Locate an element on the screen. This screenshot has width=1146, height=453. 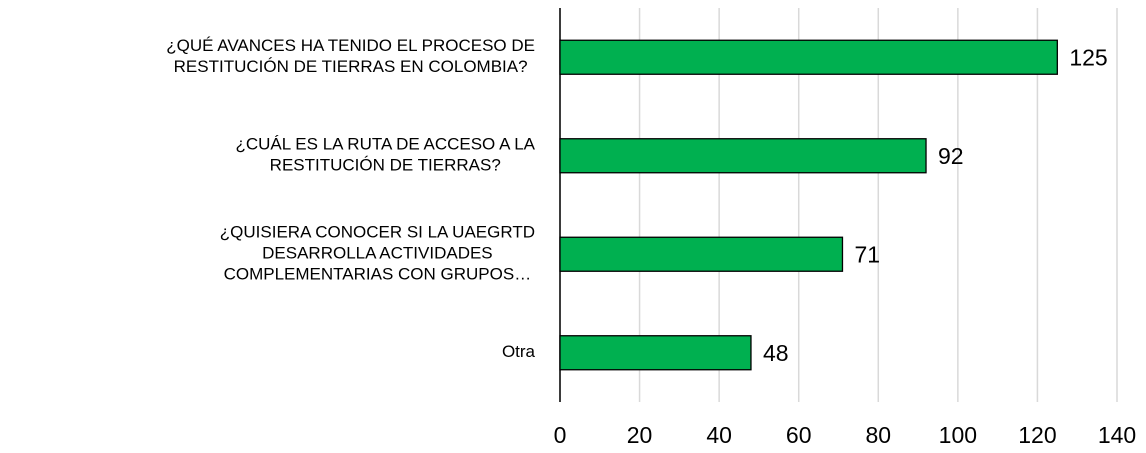
x-tick-label: 120 is located at coordinates (1037, 435).